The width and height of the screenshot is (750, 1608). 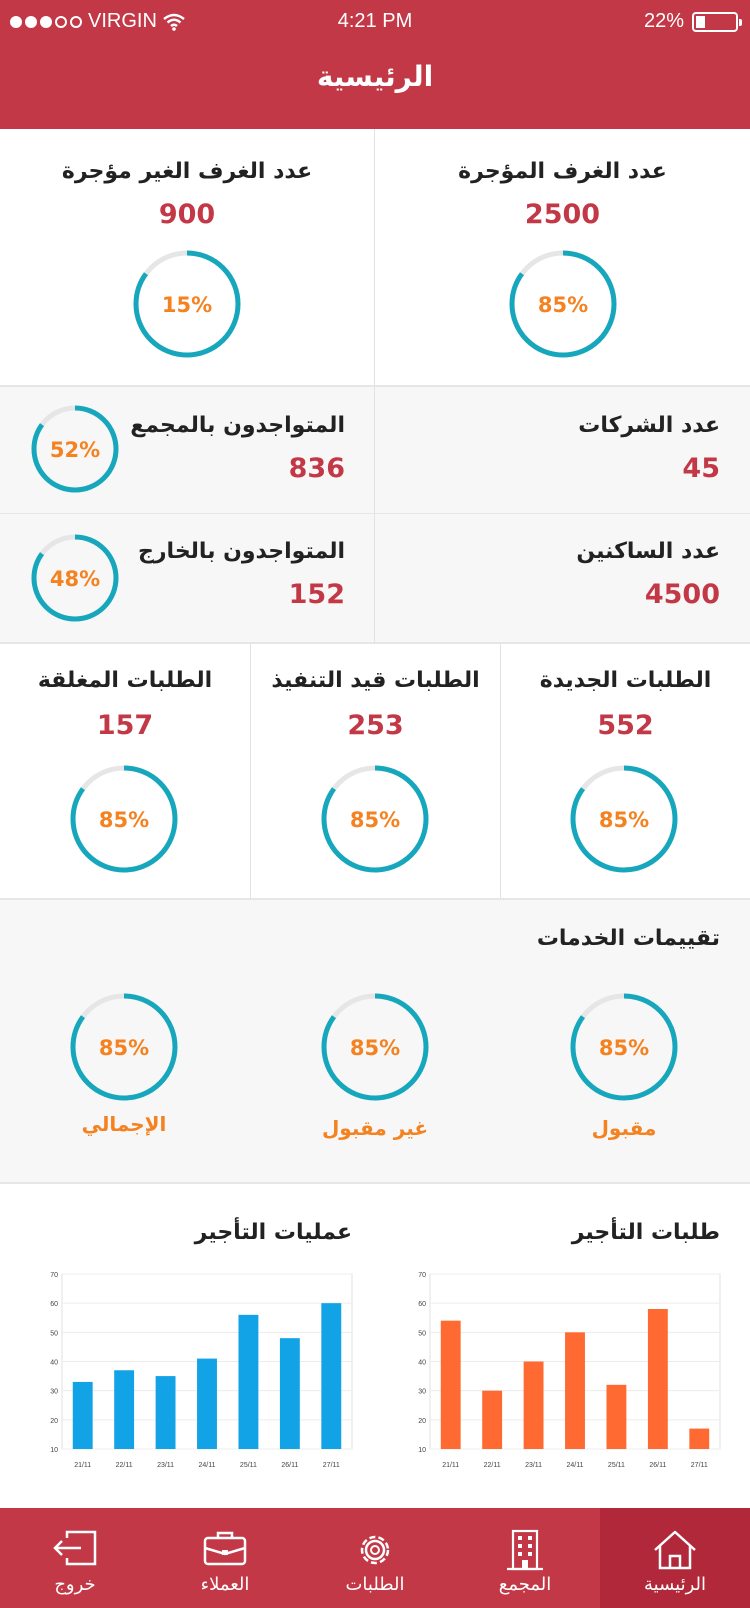 What do you see at coordinates (492, 1465) in the screenshot?
I see `rental-requests-xtick-label: 22/11` at bounding box center [492, 1465].